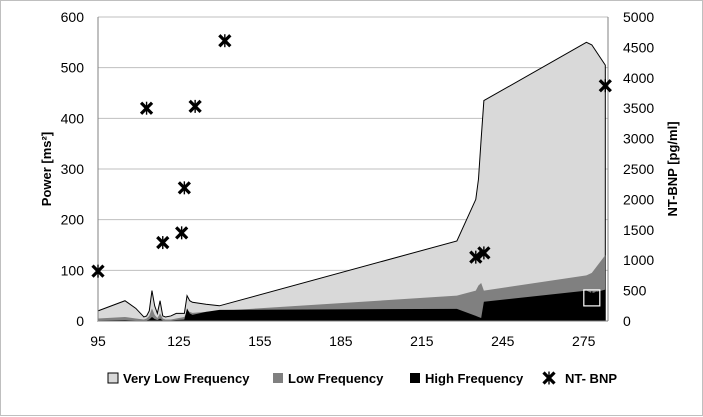  What do you see at coordinates (638, 47) in the screenshot?
I see `right-tick-label: 4500` at bounding box center [638, 47].